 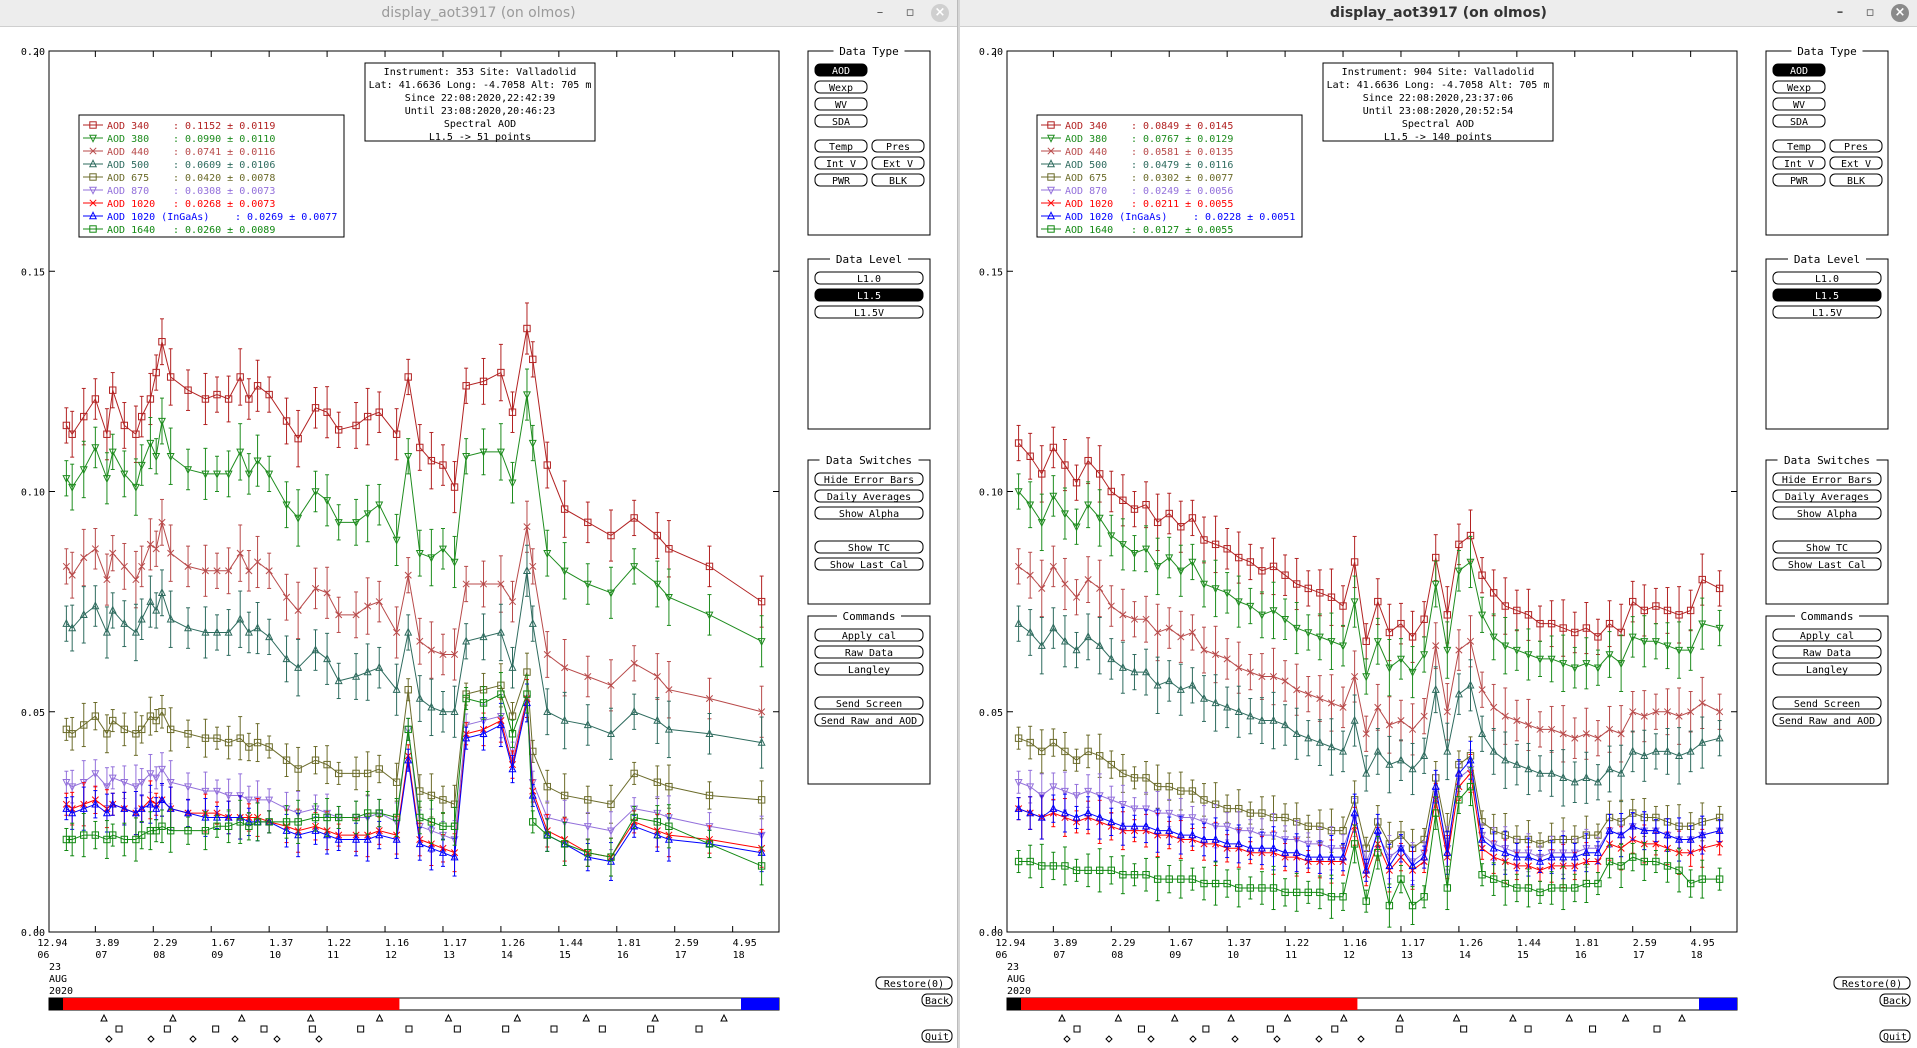 I want to click on button-label: WV, so click(x=841, y=105).